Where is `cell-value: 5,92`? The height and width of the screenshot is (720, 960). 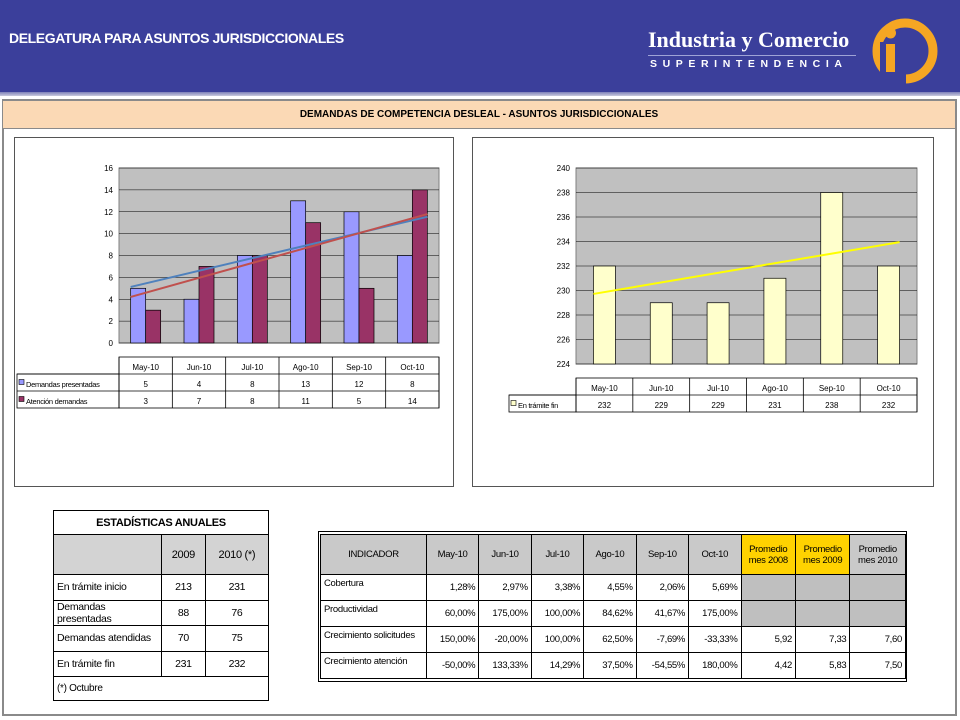
cell-value: 5,92 is located at coordinates (768, 639).